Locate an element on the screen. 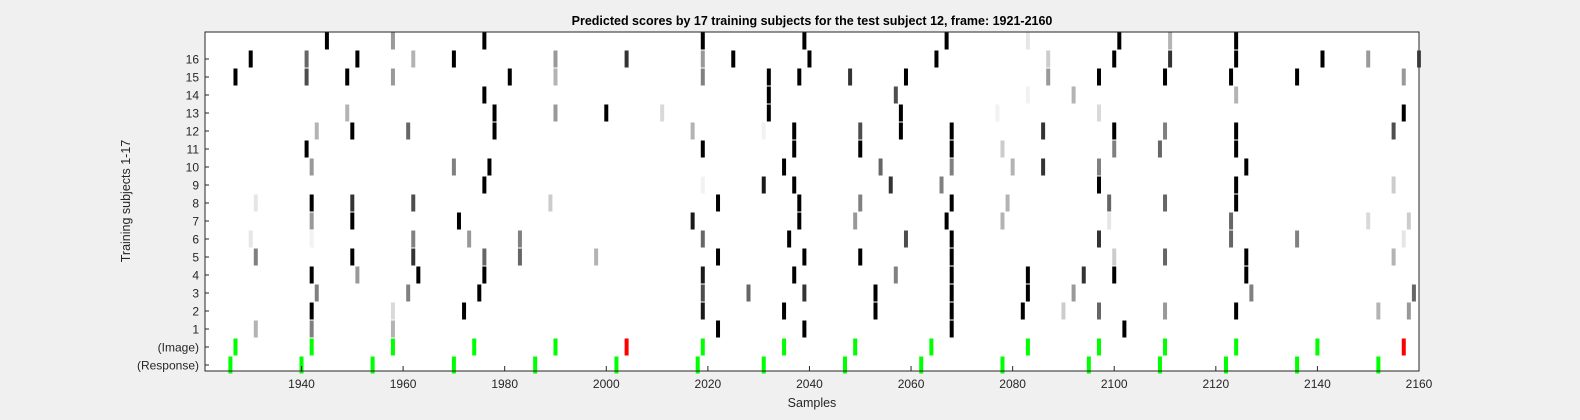 The width and height of the screenshot is (1580, 420). y-tick-label: 8 is located at coordinates (195, 204).